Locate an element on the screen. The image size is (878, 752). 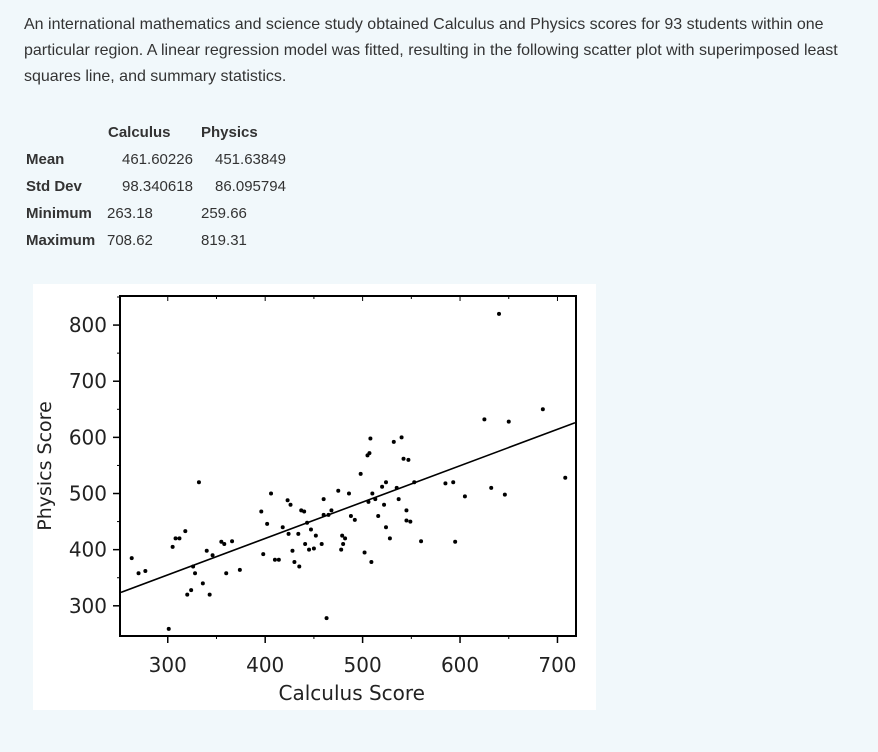
x-axis-label: Calculus Score is located at coordinates (352, 693).